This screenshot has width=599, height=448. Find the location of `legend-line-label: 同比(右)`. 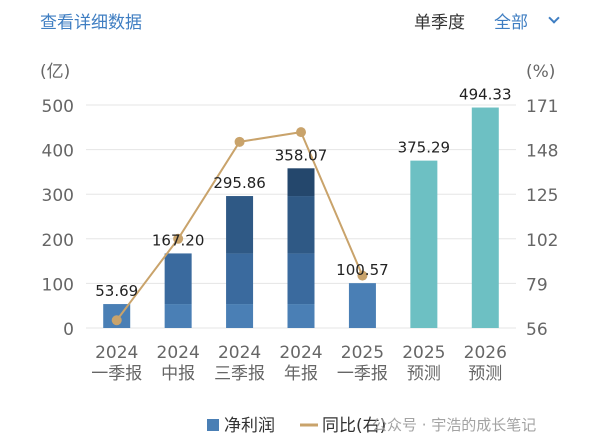

legend-line-label: 同比(右) is located at coordinates (354, 426).